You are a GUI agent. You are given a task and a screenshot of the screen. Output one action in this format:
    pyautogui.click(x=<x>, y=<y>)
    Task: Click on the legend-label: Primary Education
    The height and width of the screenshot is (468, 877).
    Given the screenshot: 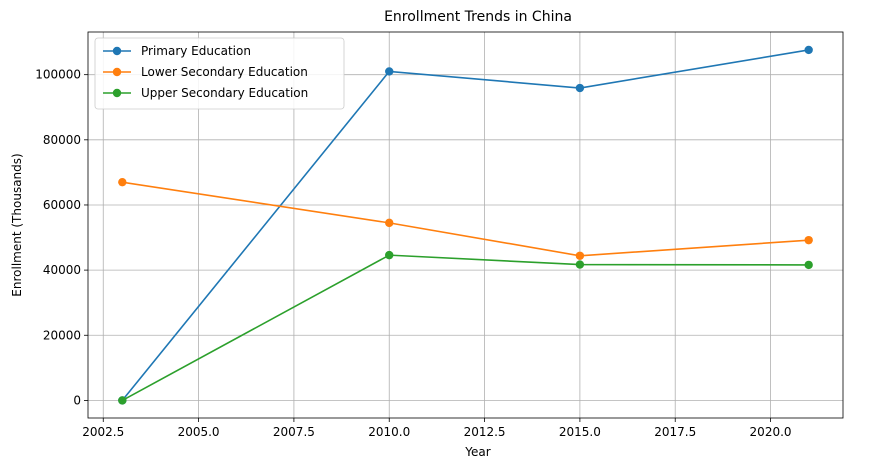 What is the action you would take?
    pyautogui.click(x=196, y=51)
    